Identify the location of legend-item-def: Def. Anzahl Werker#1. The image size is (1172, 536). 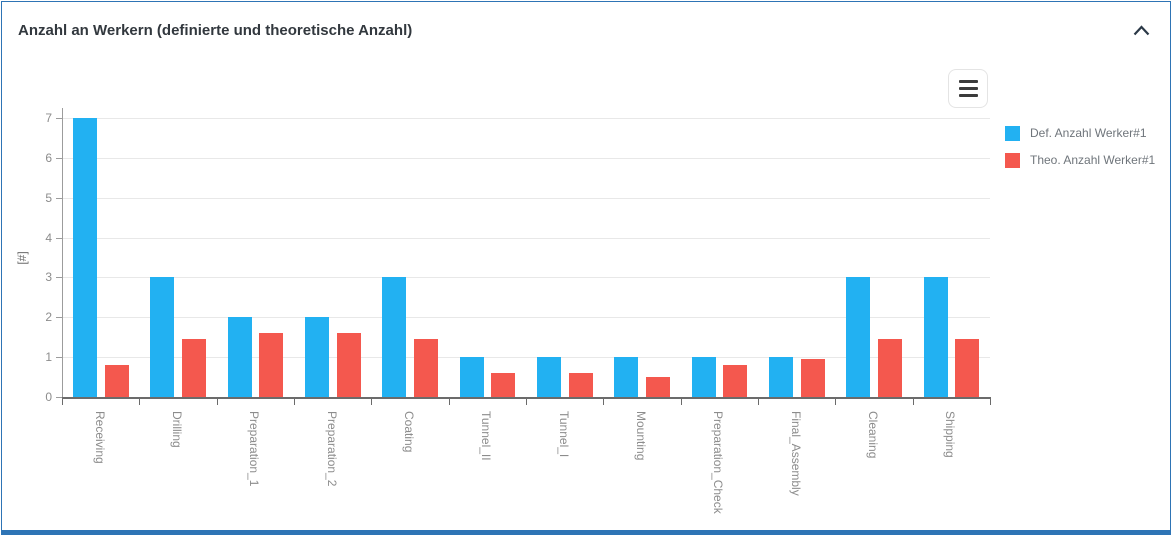
(1080, 133).